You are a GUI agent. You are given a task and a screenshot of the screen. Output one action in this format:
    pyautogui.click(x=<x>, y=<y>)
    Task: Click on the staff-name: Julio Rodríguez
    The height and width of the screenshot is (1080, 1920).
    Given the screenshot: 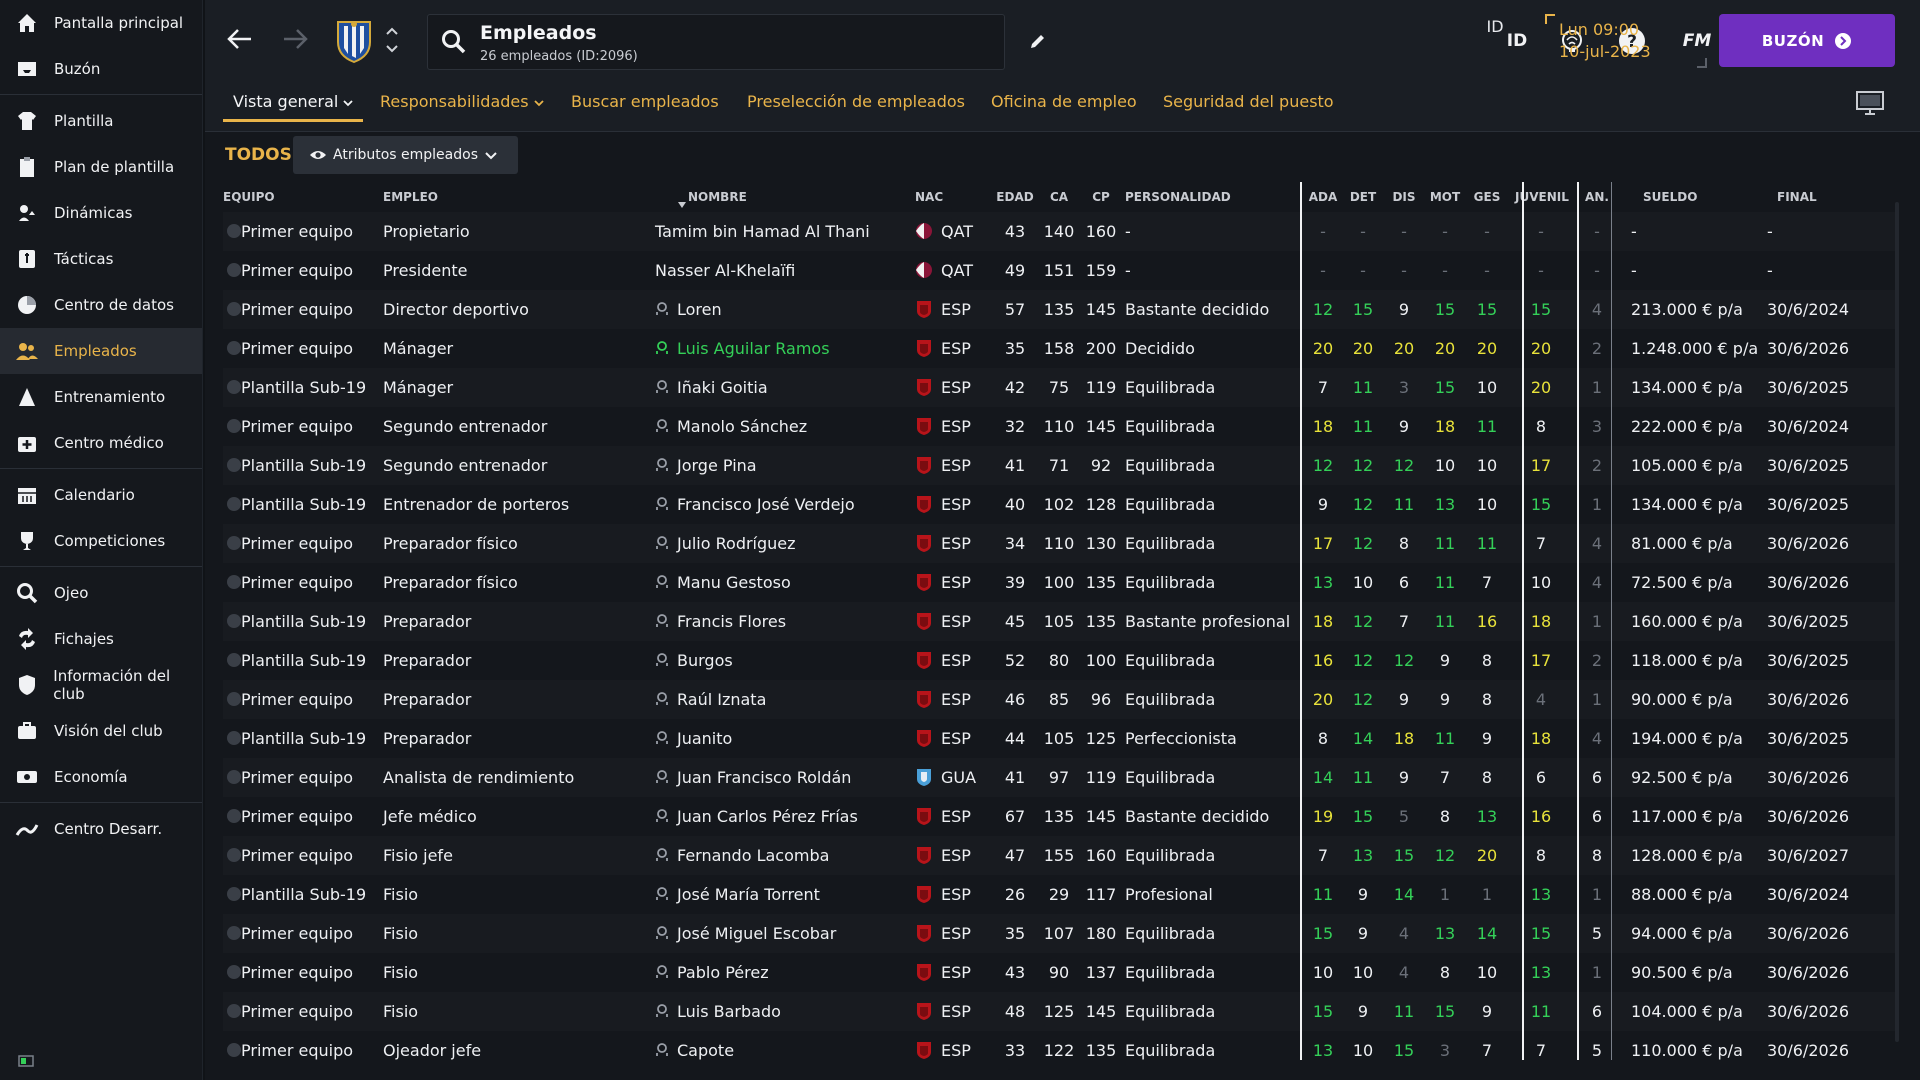 What is the action you would take?
    pyautogui.click(x=736, y=543)
    